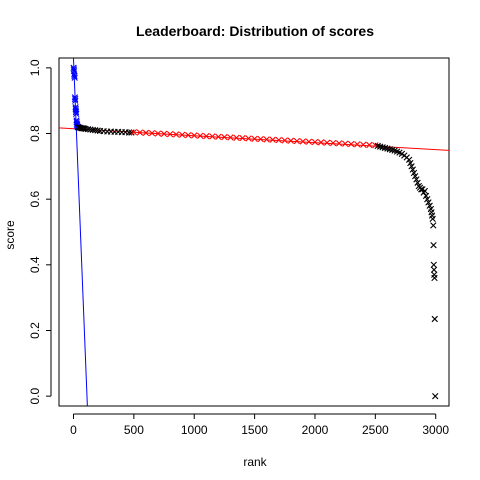 The height and width of the screenshot is (480, 480). I want to click on x-tick-label: 2500, so click(375, 430).